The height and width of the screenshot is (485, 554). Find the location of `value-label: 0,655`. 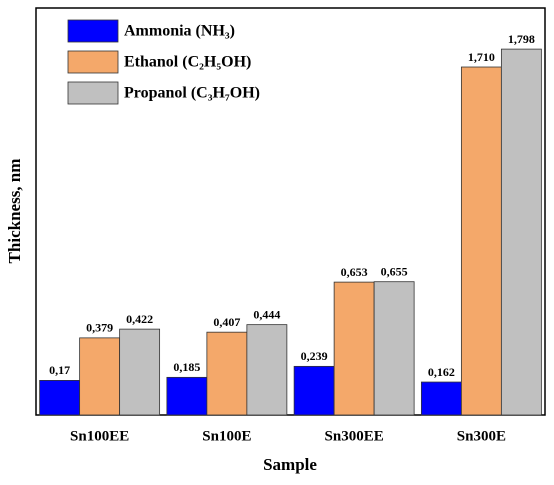

value-label: 0,655 is located at coordinates (394, 271).